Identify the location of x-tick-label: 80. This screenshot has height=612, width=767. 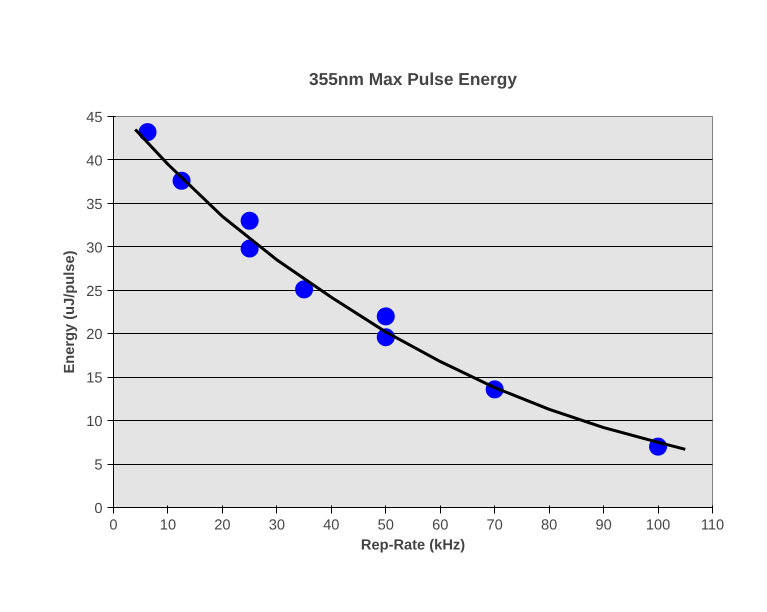
(549, 526).